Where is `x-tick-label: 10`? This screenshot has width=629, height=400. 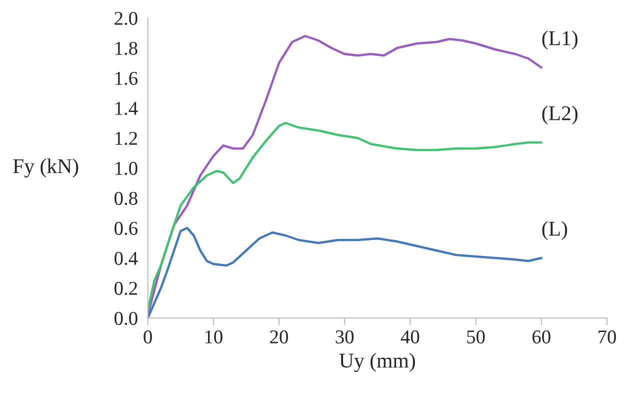 x-tick-label: 10 is located at coordinates (213, 337).